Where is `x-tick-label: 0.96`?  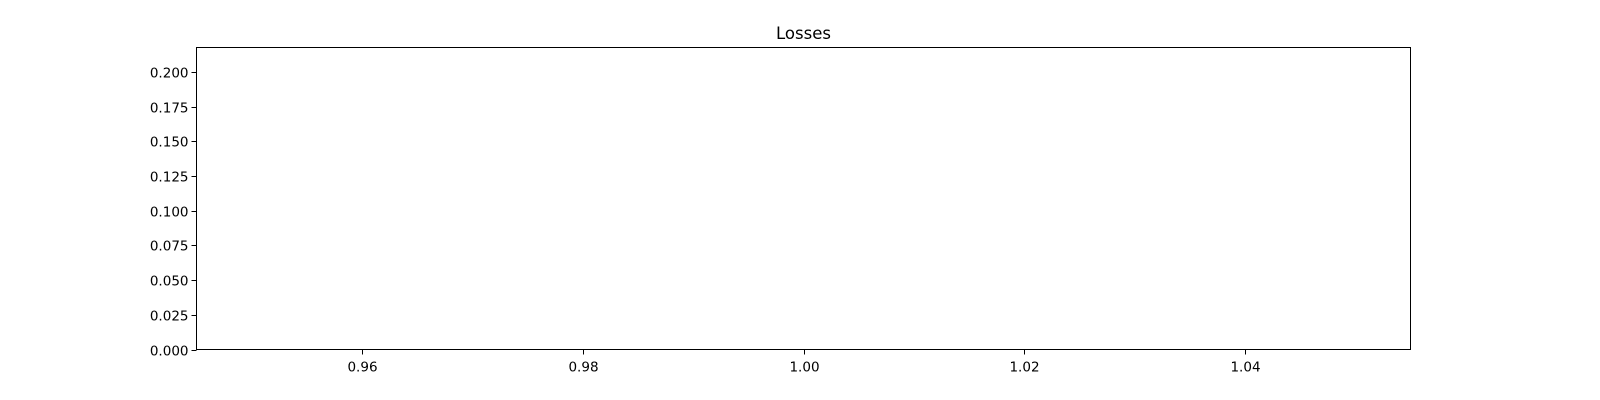
x-tick-label: 0.96 is located at coordinates (362, 368).